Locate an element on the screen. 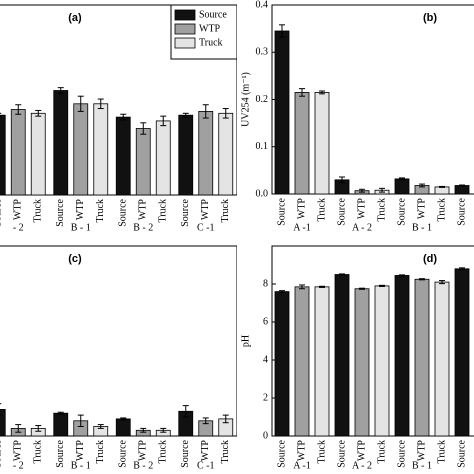 The height and width of the screenshot is (474, 474). legend-frame is located at coordinates (203, 32).